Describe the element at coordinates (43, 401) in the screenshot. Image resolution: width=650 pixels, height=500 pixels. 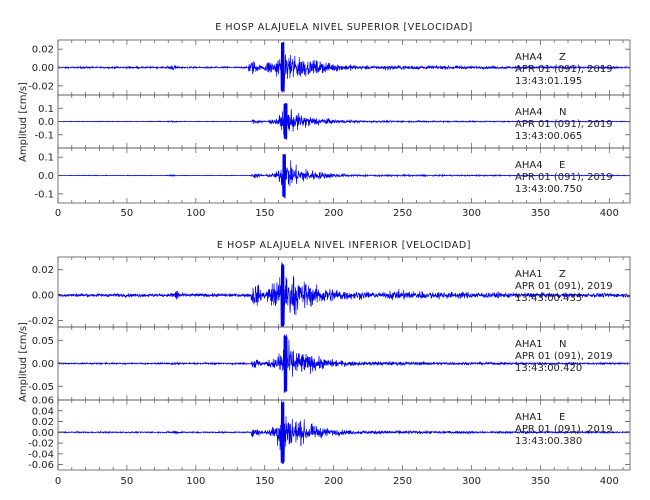
I see `y-tick-label: 0.06` at that location.